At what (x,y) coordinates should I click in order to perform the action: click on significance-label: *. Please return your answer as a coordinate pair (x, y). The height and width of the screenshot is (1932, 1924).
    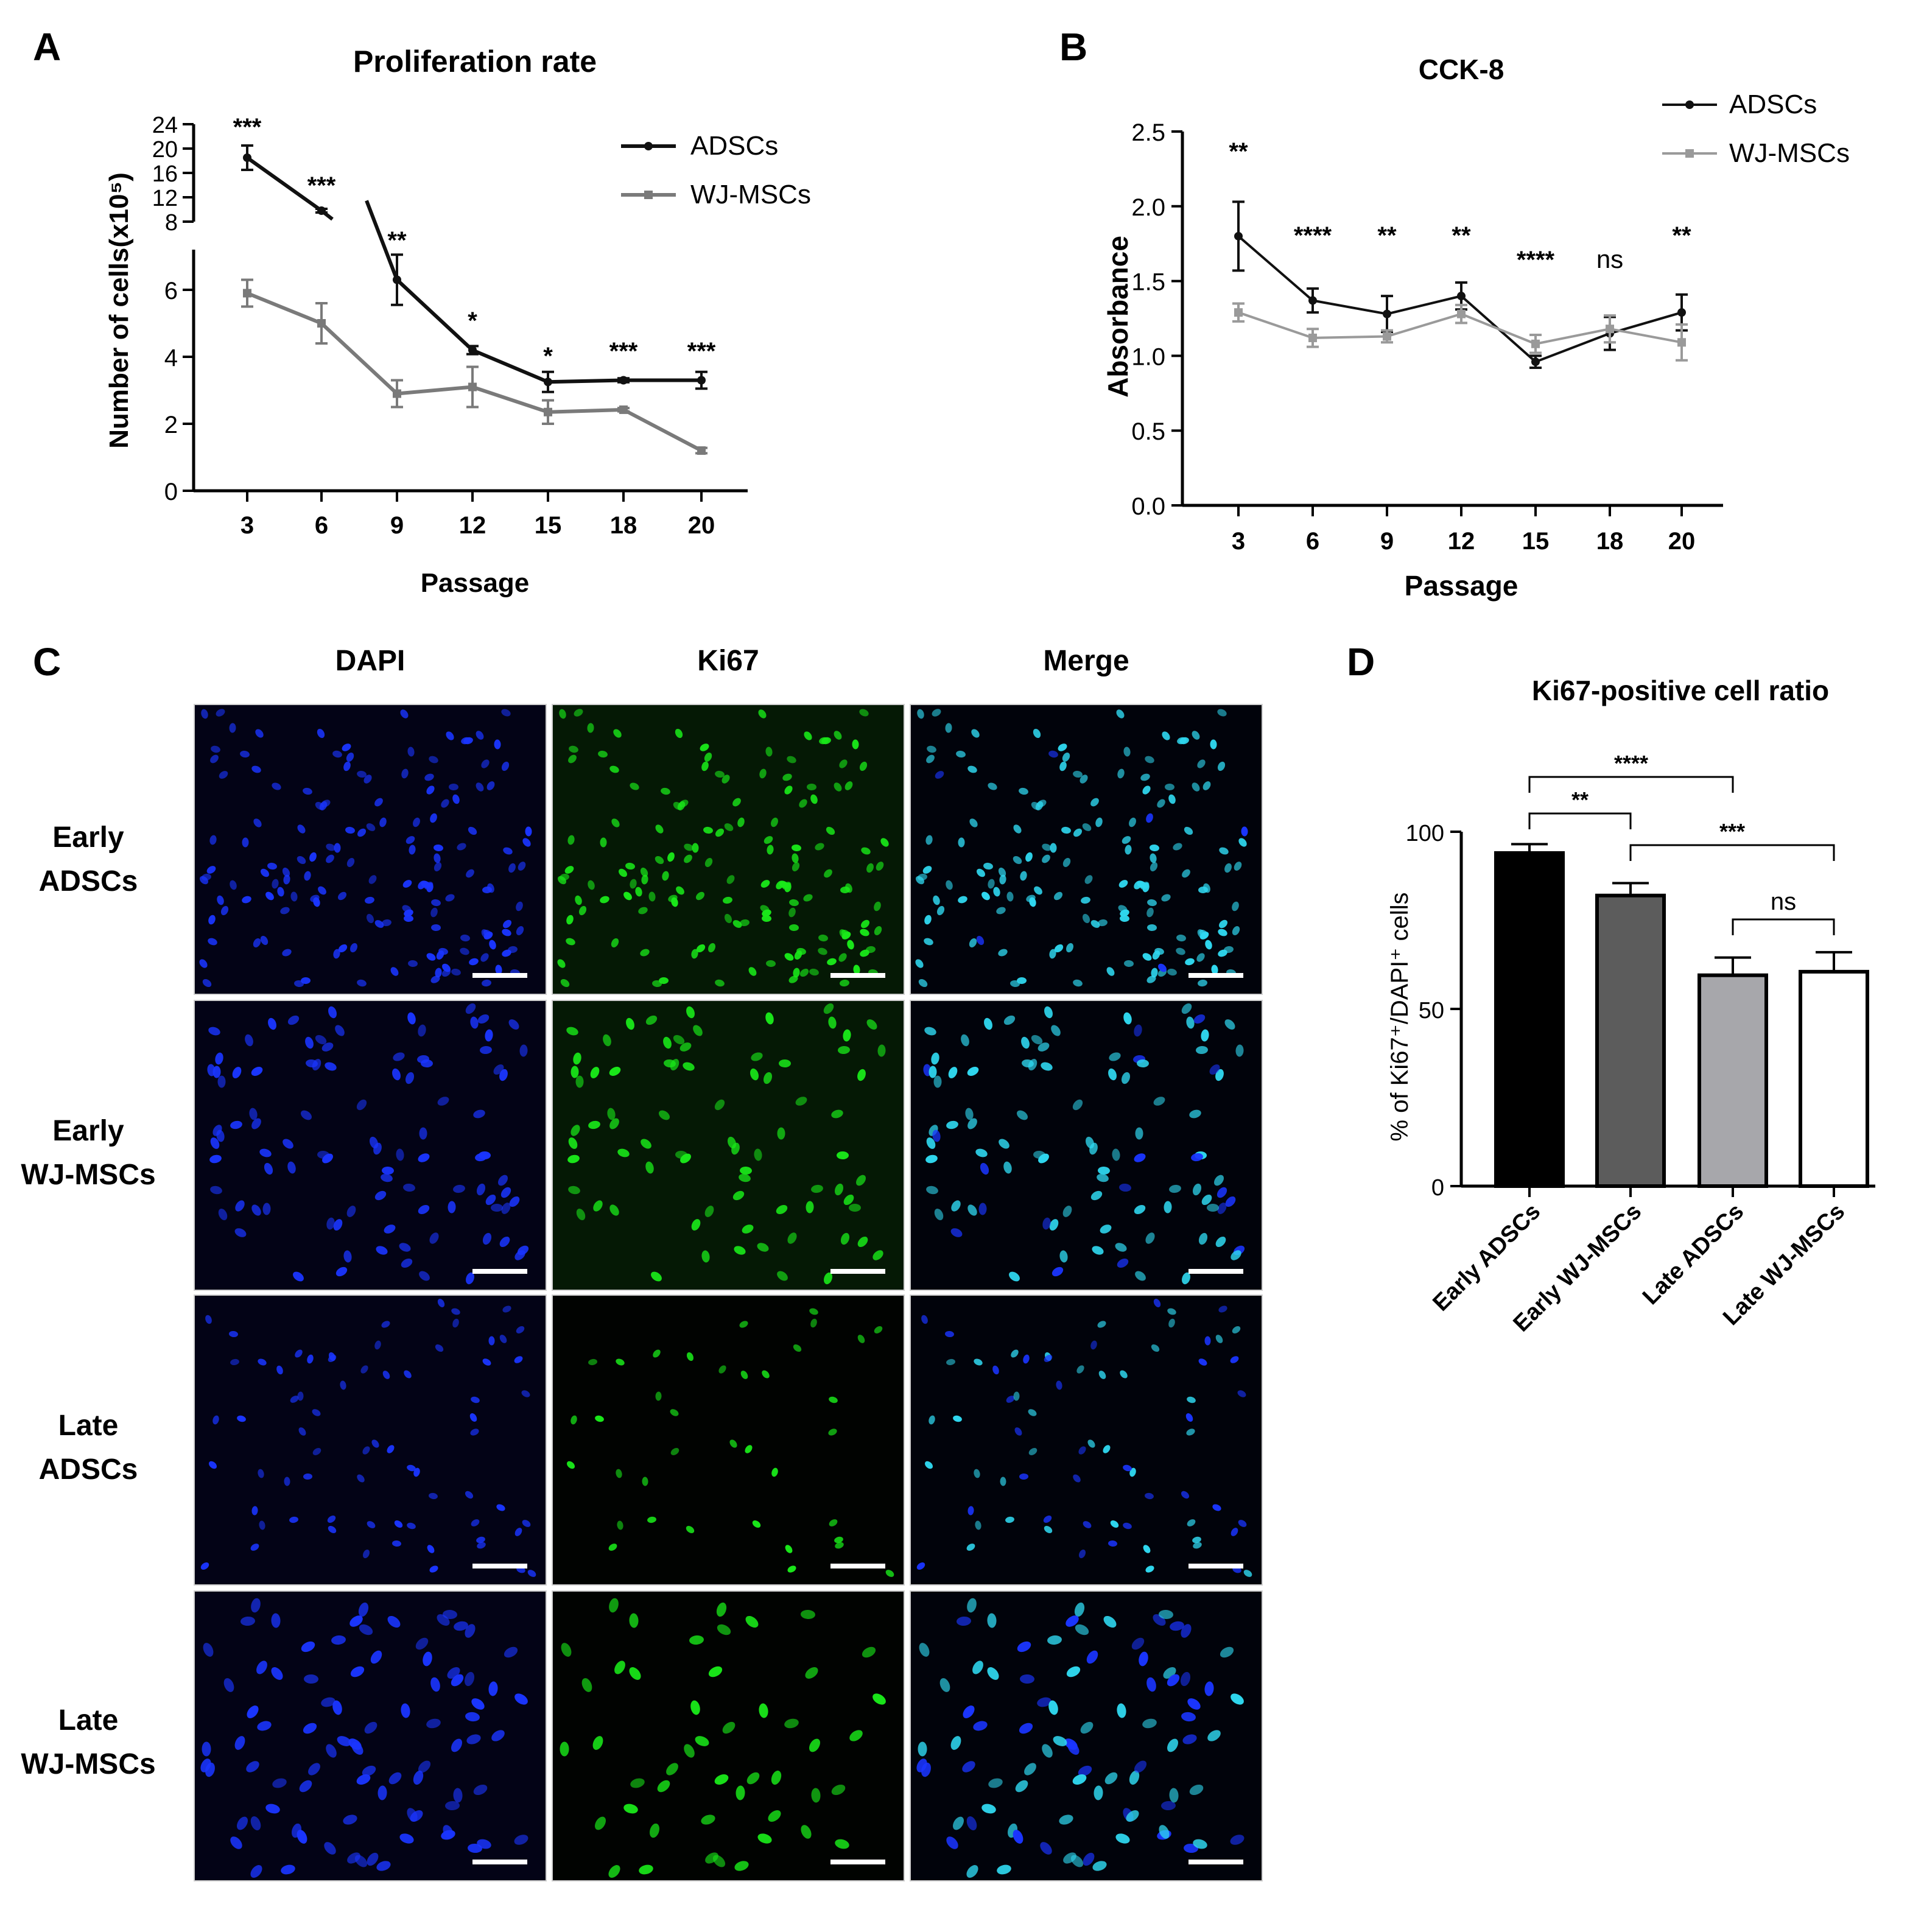
    Looking at the image, I should click on (472, 320).